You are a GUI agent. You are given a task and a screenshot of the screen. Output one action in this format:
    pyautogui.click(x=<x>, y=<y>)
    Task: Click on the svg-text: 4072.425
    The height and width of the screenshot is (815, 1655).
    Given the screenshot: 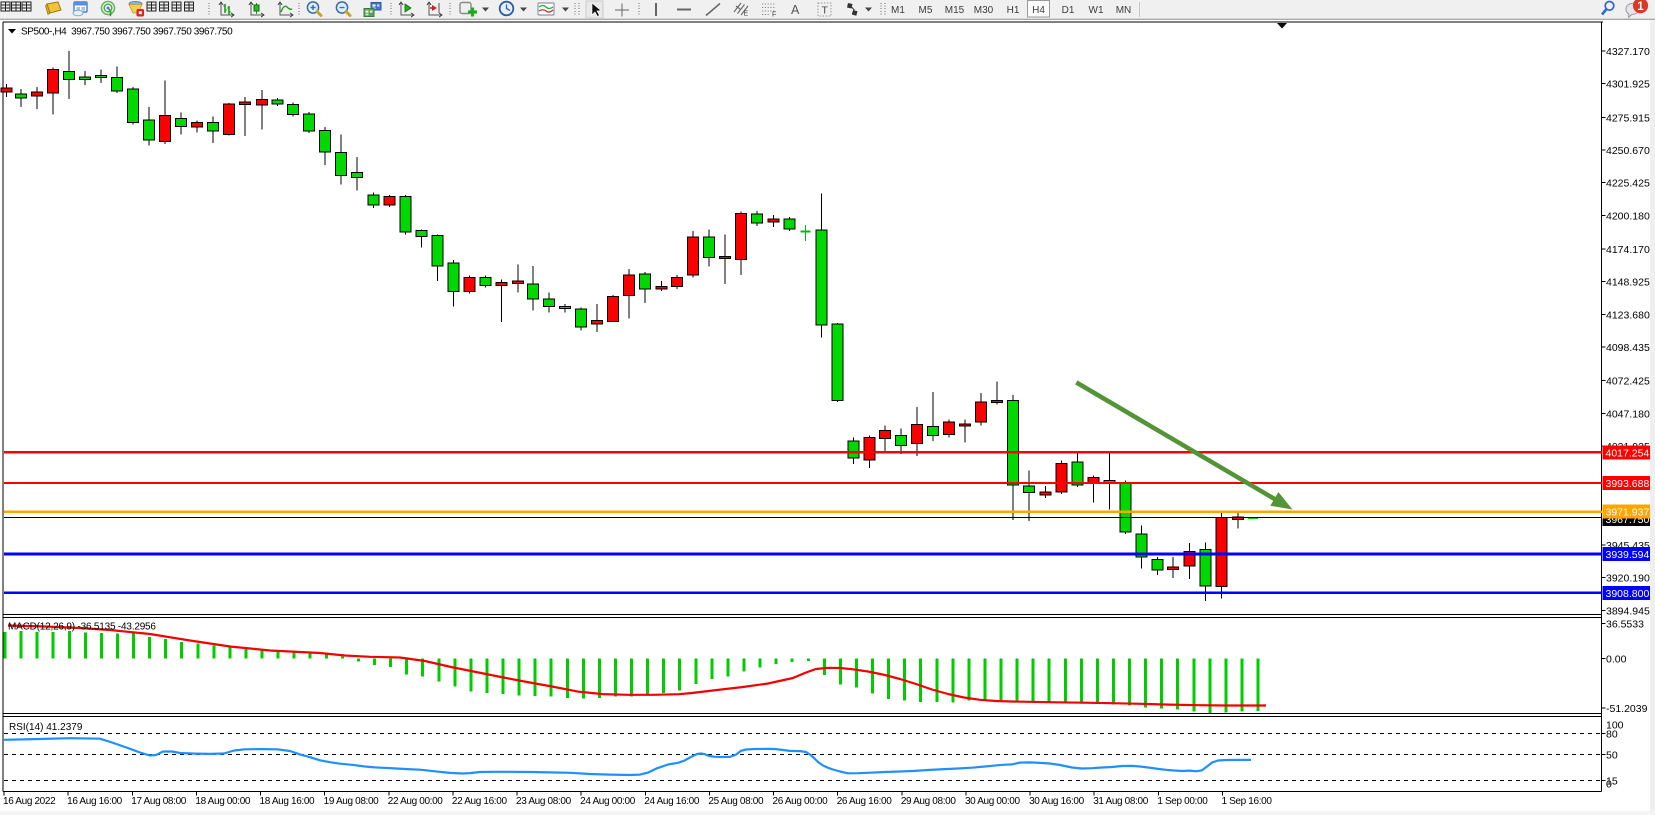 What is the action you would take?
    pyautogui.click(x=1628, y=382)
    